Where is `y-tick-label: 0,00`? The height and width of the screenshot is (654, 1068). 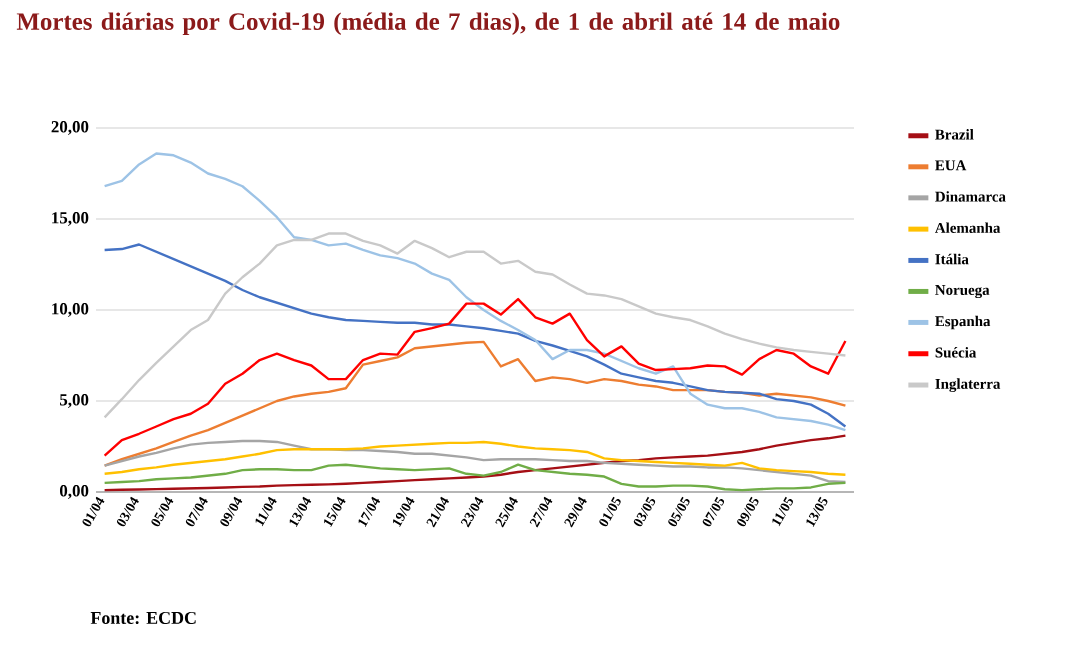 y-tick-label: 0,00 is located at coordinates (74, 492).